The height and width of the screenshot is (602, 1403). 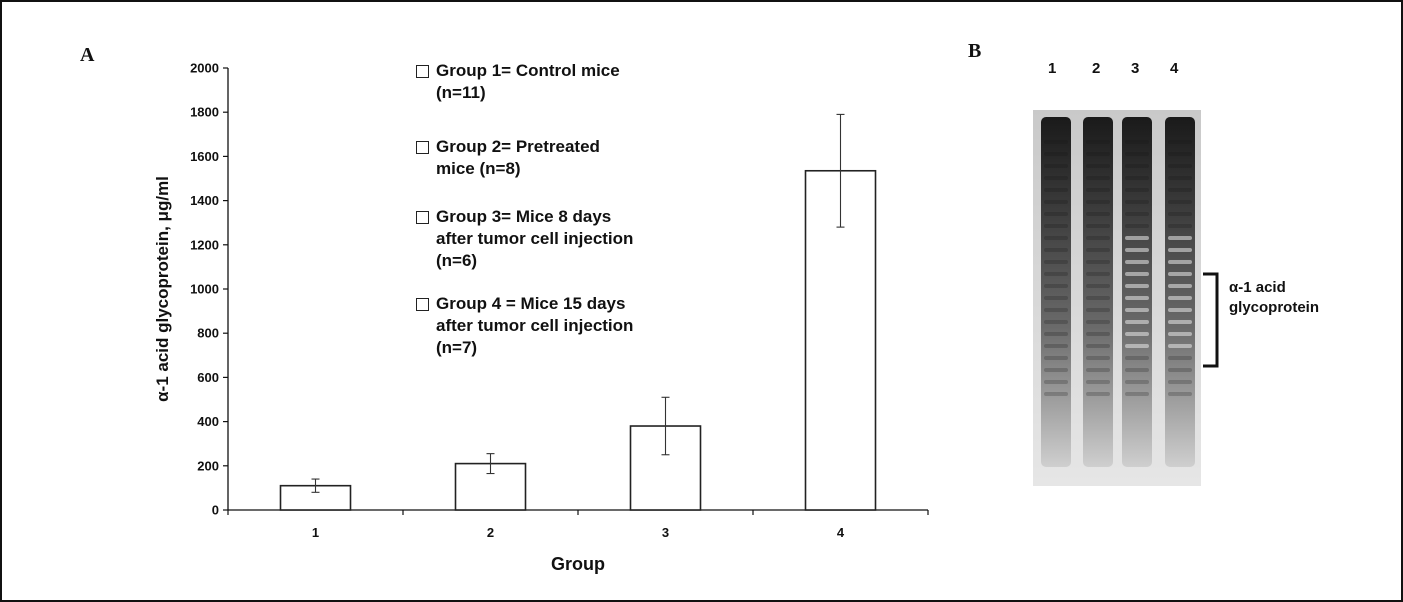 What do you see at coordinates (1274, 298) in the screenshot?
I see `gel-protein-label: α-1 acid glycoprotein` at bounding box center [1274, 298].